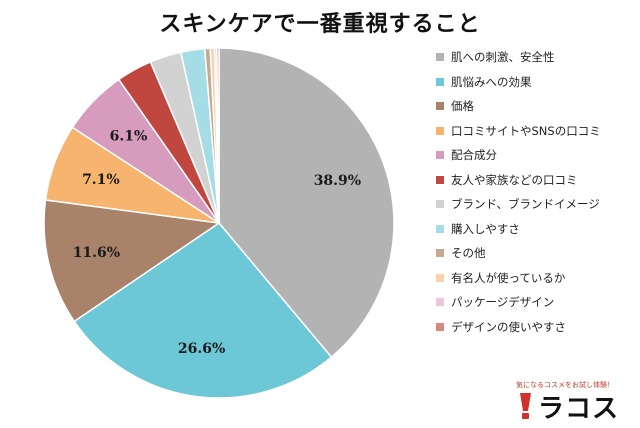 This screenshot has width=640, height=428. I want to click on chart-title: スキンケアで一番重視すること, so click(320, 24).